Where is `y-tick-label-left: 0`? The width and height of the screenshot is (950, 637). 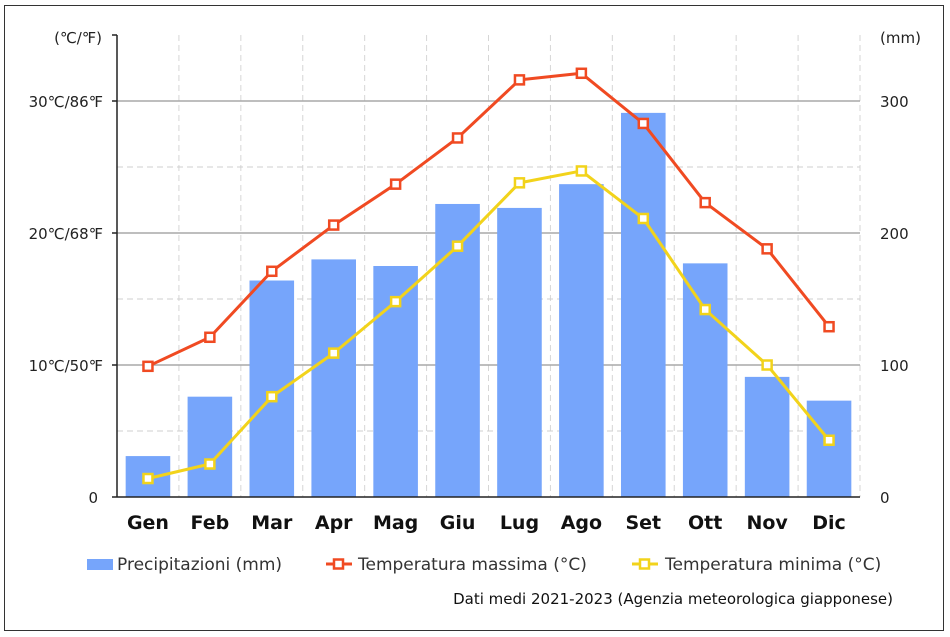
y-tick-label-left: 0 is located at coordinates (93, 498).